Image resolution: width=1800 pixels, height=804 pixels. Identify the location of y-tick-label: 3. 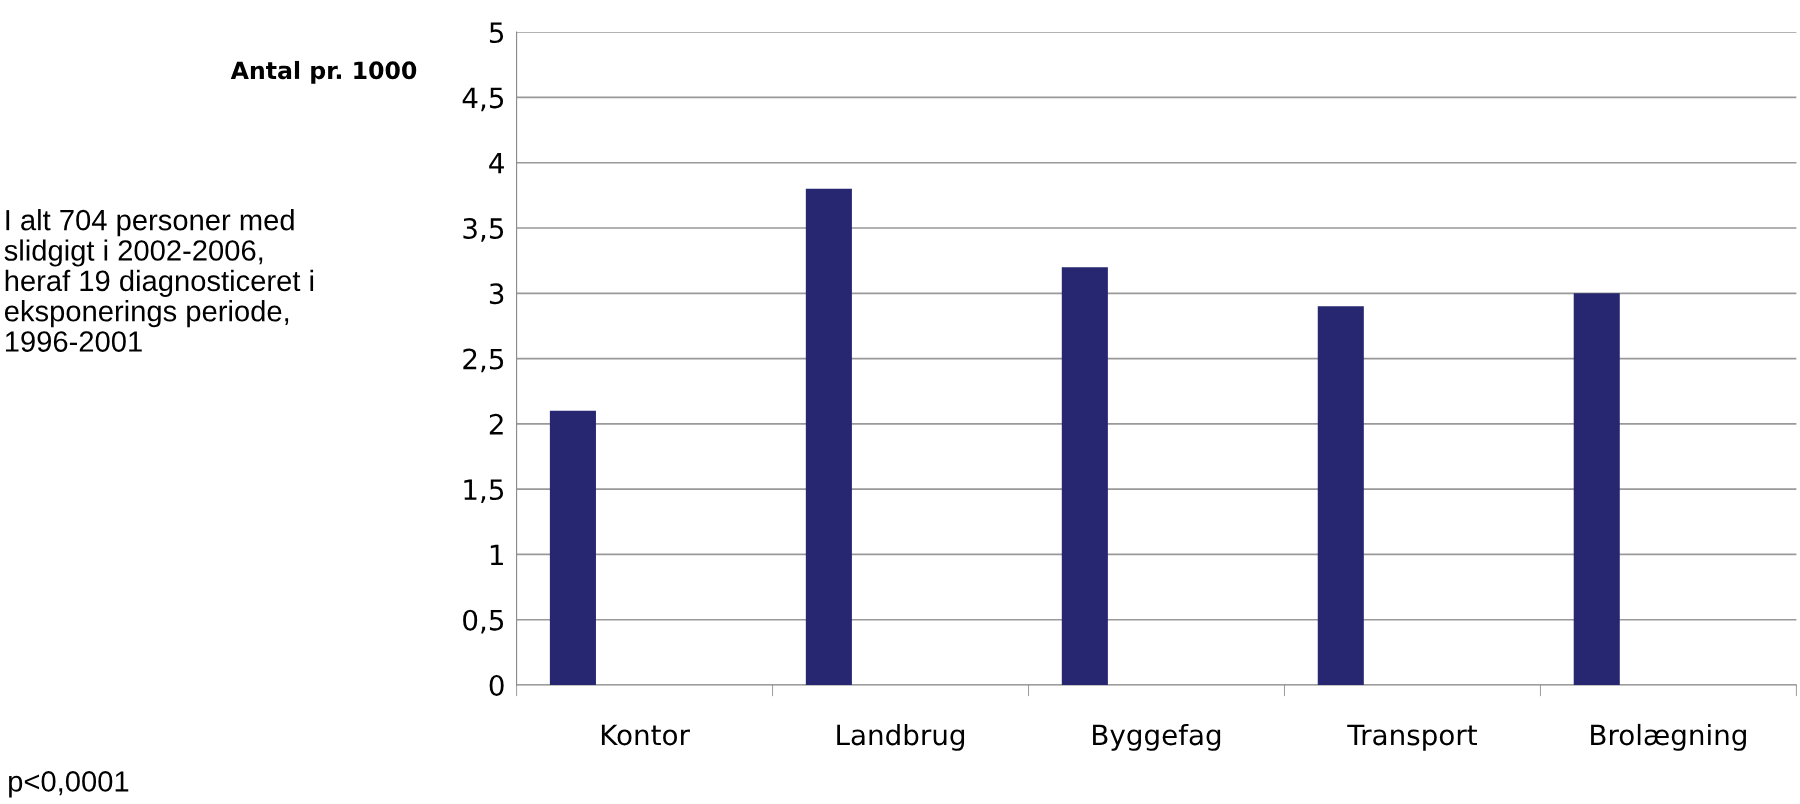
(496, 294).